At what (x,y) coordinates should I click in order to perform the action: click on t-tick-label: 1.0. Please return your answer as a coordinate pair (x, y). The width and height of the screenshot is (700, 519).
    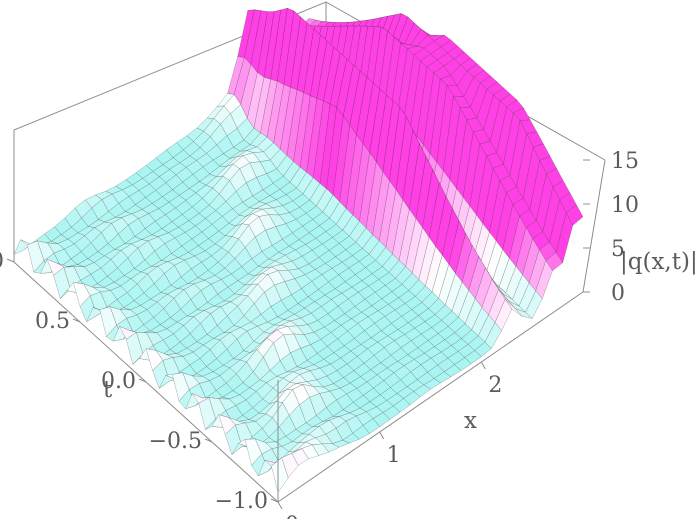
    Looking at the image, I should click on (2, 261).